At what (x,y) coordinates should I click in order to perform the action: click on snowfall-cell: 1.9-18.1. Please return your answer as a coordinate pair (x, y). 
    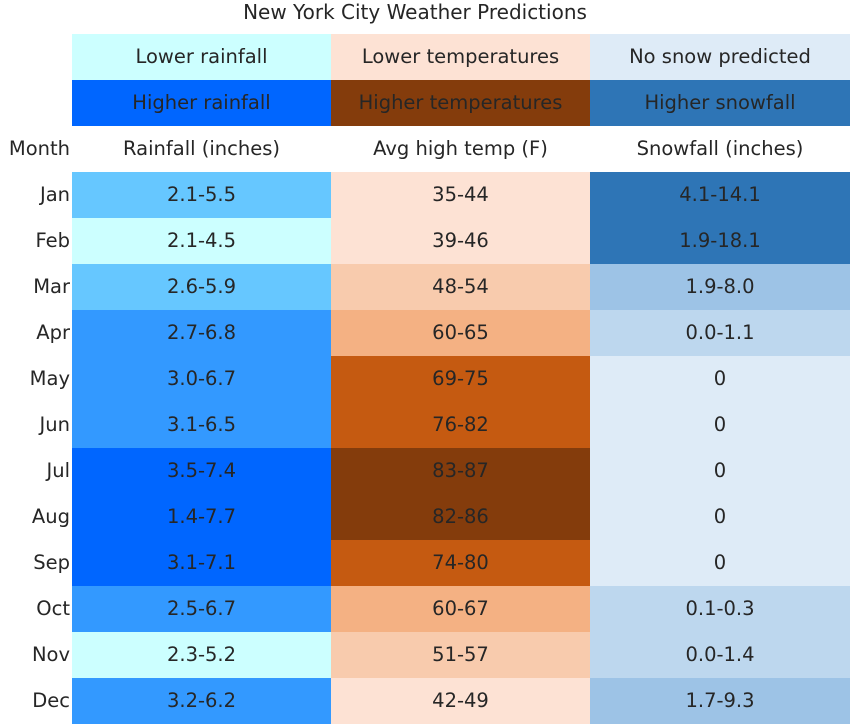
    Looking at the image, I should click on (720, 241).